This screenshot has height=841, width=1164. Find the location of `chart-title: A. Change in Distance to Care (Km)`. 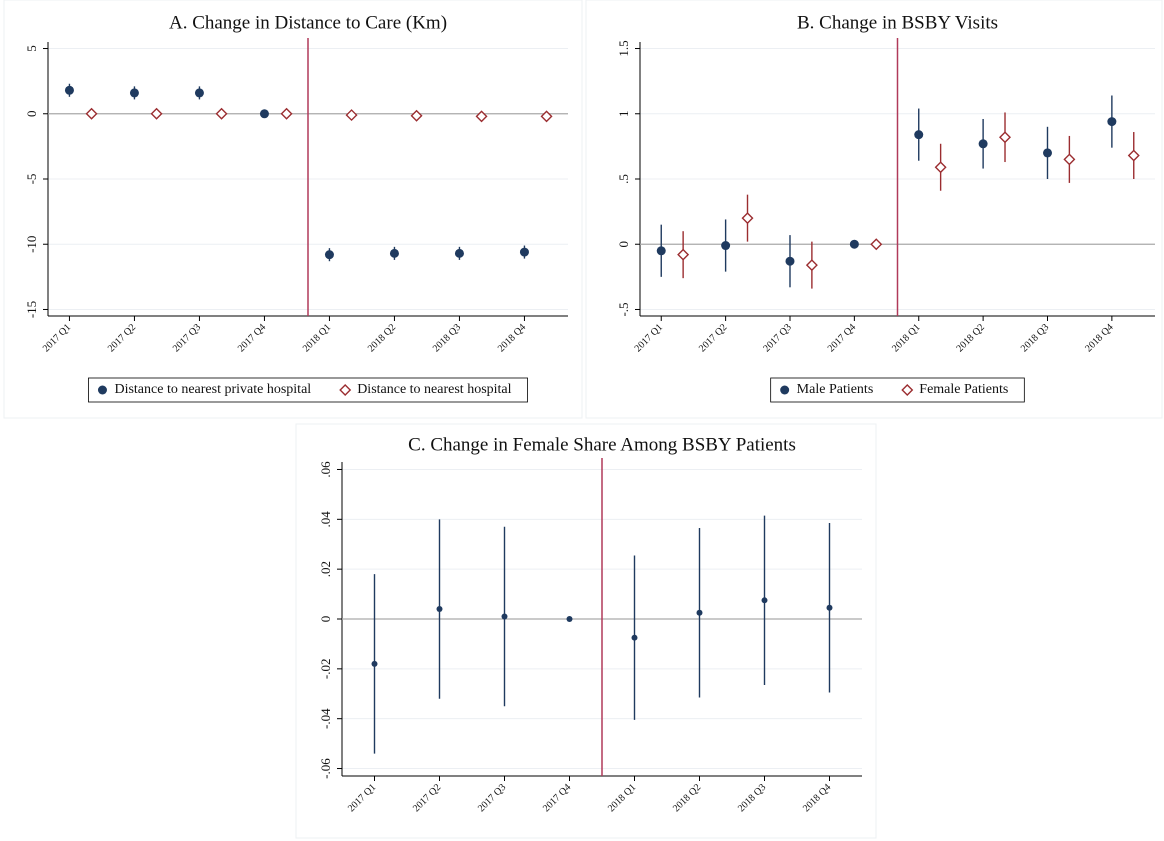

chart-title: A. Change in Distance to Care (Km) is located at coordinates (308, 22).